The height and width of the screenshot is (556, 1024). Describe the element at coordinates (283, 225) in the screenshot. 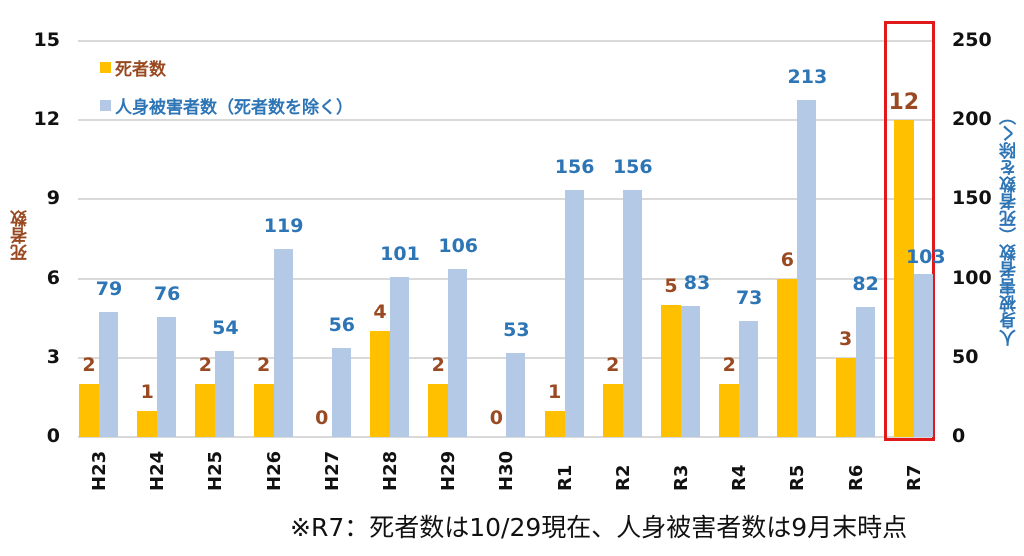

I see `data-label-injuries: 119` at that location.